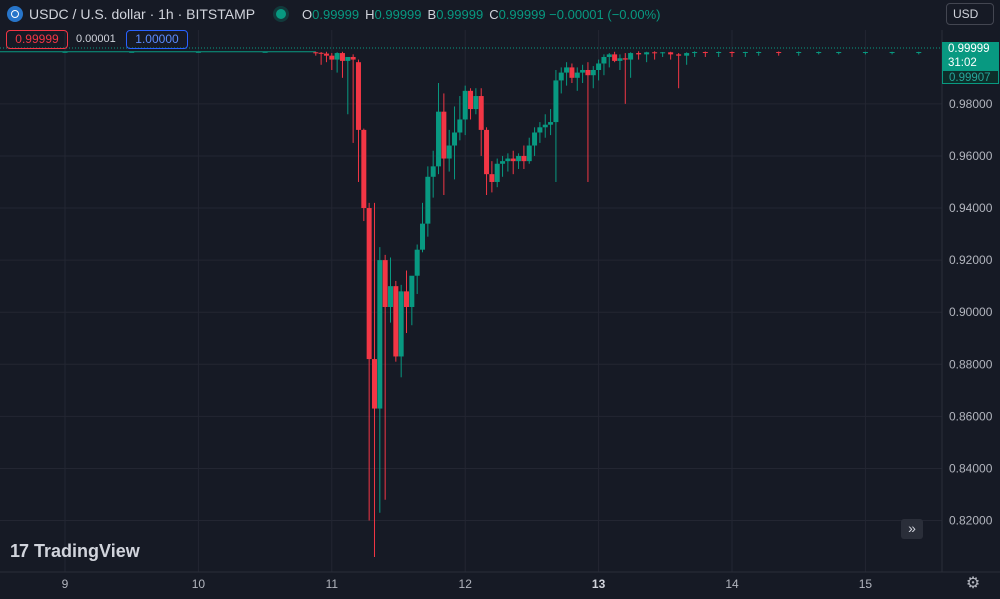 The image size is (1000, 599). Describe the element at coordinates (912, 529) in the screenshot. I see `double-chevron-right-icon: »` at that location.